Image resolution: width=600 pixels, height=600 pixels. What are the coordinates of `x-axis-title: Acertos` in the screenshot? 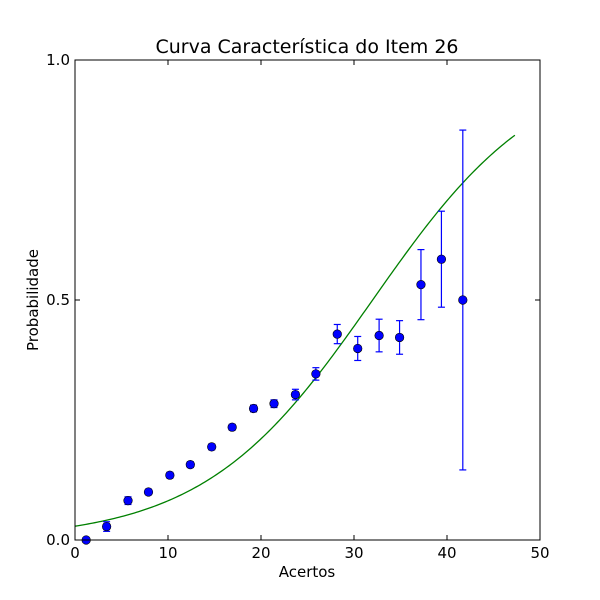 It's located at (307, 572).